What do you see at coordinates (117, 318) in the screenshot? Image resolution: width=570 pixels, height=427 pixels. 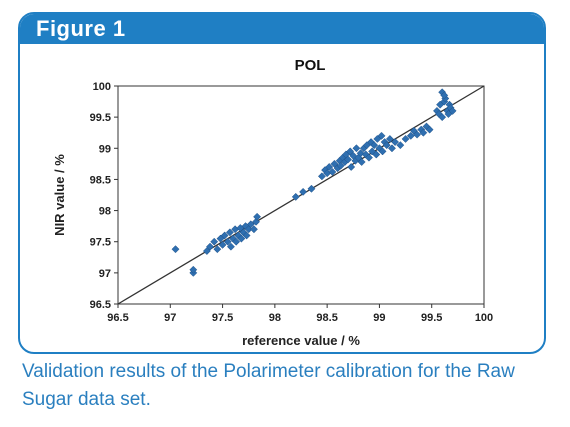 I see `x-tick-label: 96.5` at bounding box center [117, 318].